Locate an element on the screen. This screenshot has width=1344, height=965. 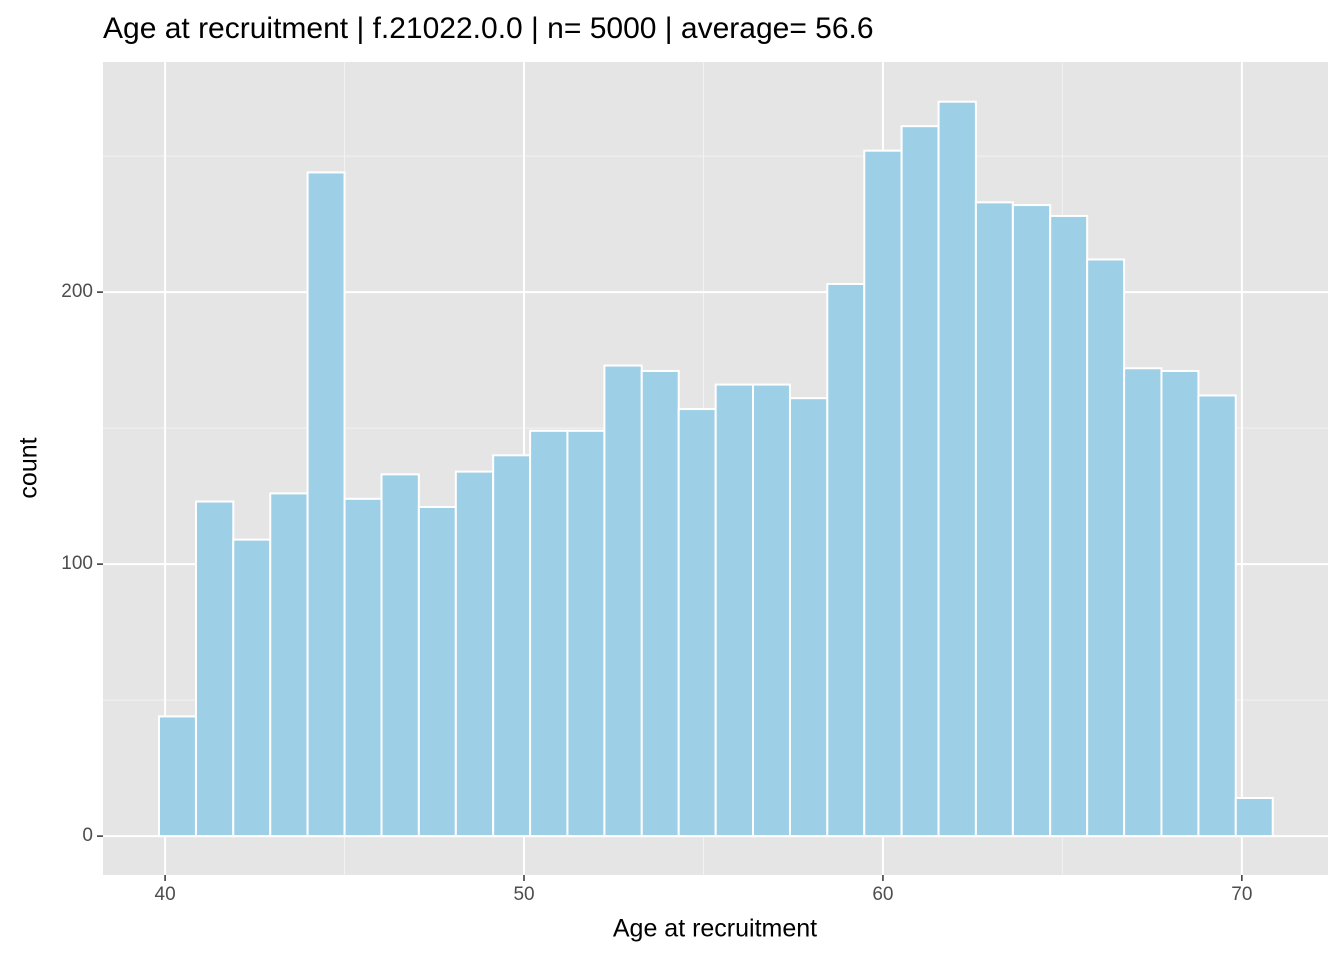
y-tick-label: 100 is located at coordinates (77, 563).